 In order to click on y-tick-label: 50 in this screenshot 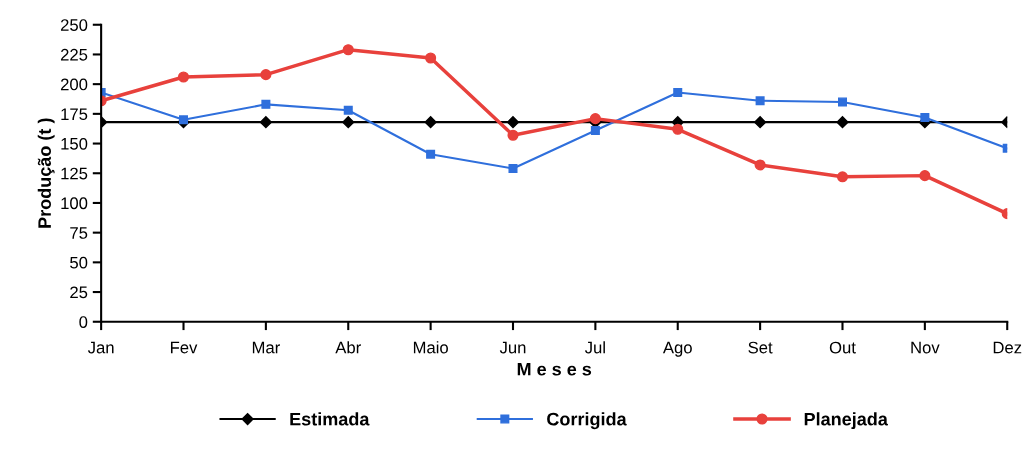, I will do `click(79, 262)`.